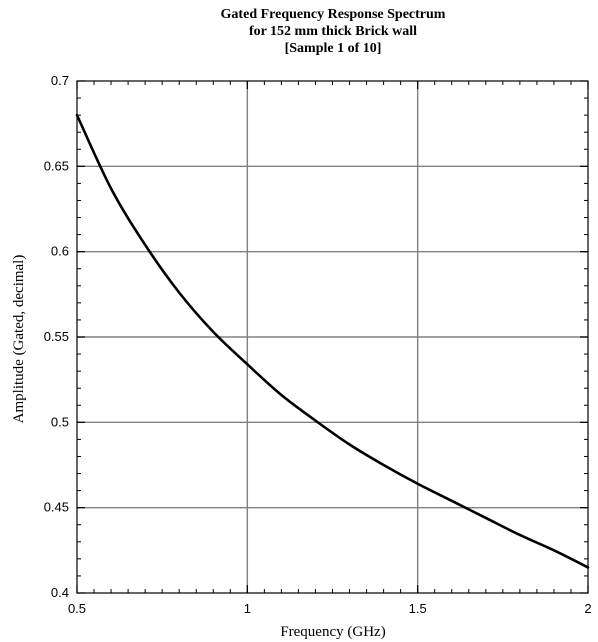 This screenshot has width=598, height=642. I want to click on x-tick-label: 1, so click(247, 608).